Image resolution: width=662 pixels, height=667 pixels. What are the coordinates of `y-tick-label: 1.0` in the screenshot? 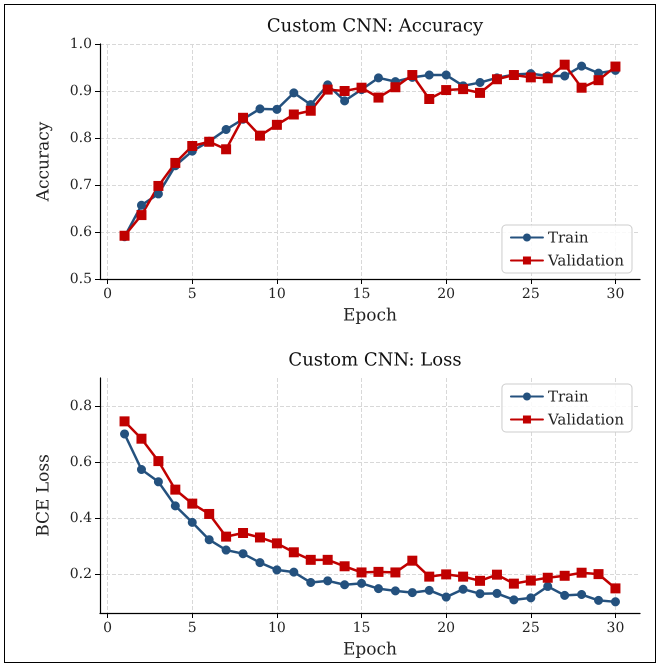 It's located at (81, 44).